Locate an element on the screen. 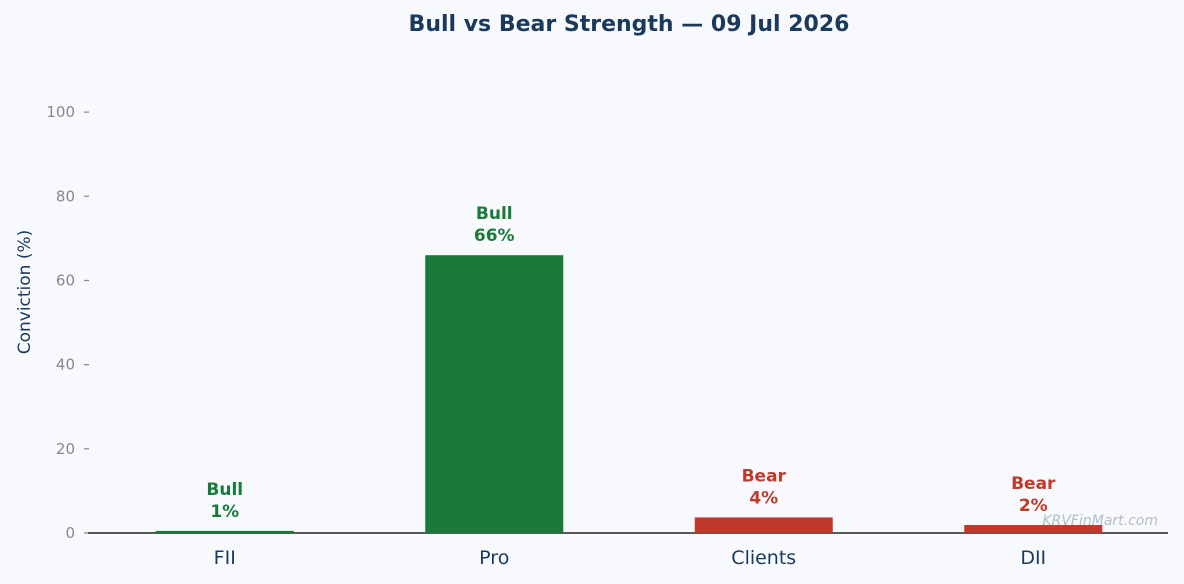 The width and height of the screenshot is (1184, 584). x-tick-label: DII is located at coordinates (1033, 558).